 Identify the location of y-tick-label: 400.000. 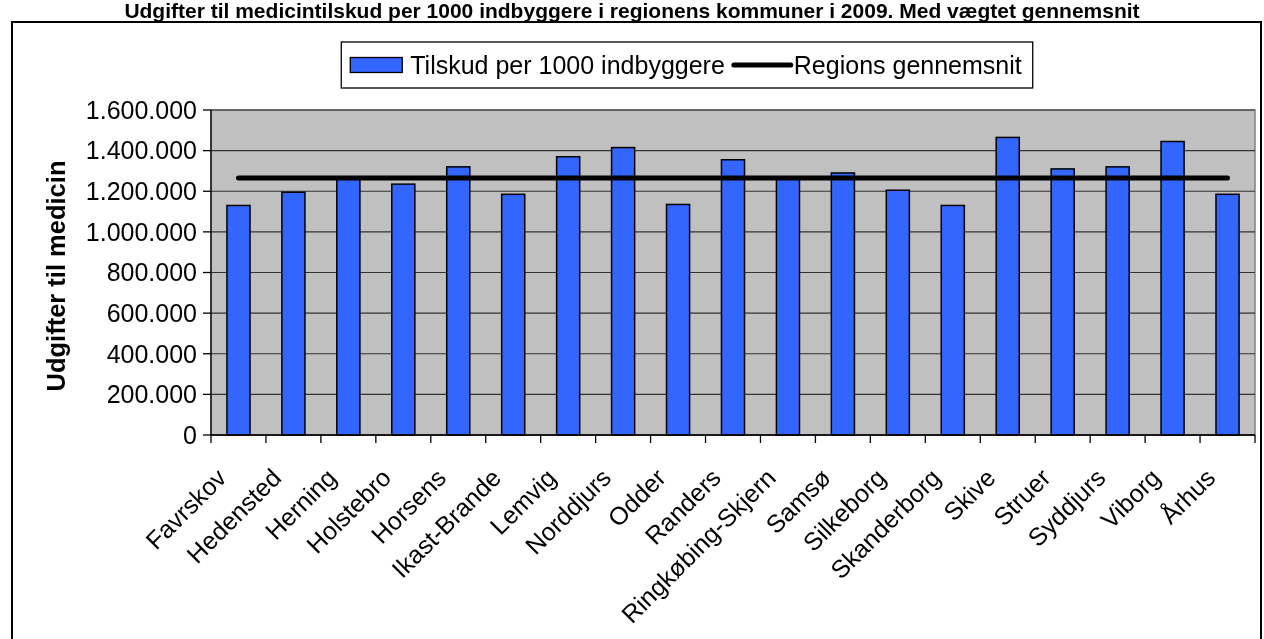
(151, 353).